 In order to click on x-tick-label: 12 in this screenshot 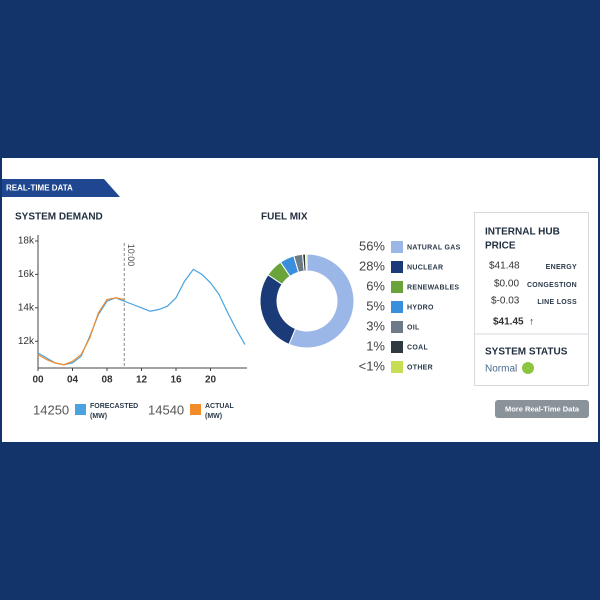, I will do `click(142, 380)`.